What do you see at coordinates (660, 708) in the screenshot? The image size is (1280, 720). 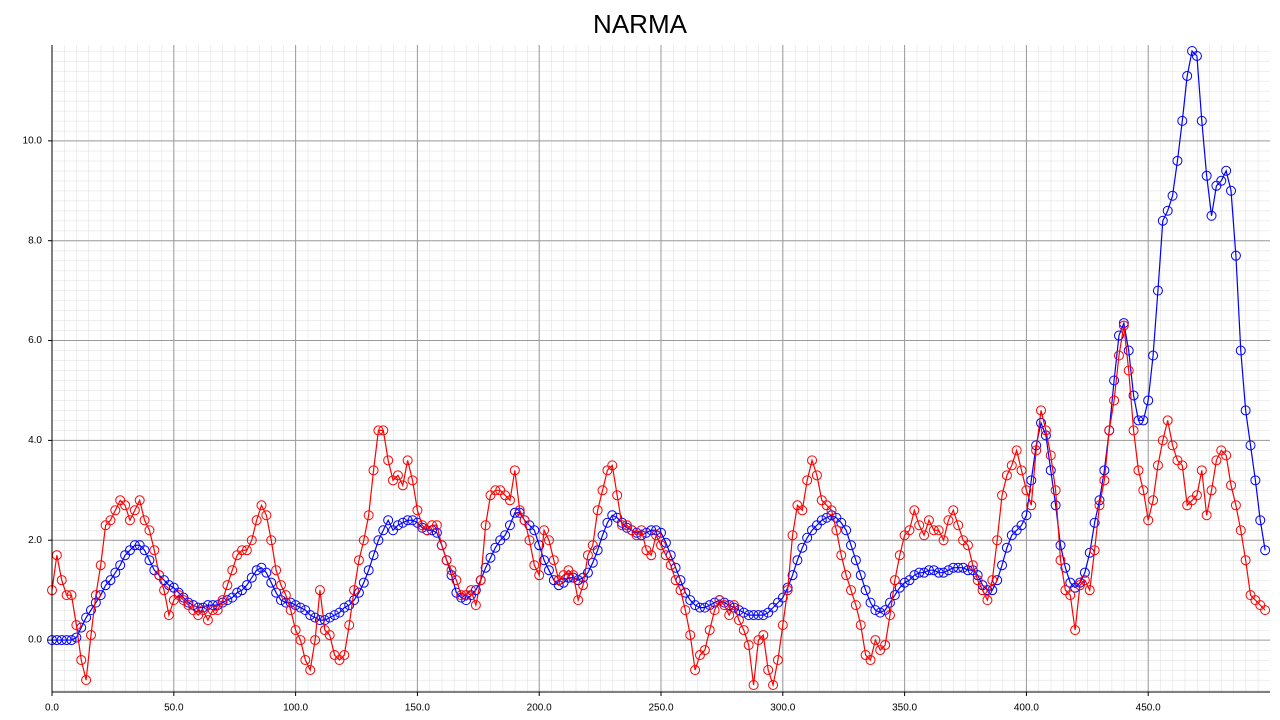 I see `x-tick-label: 250.0` at bounding box center [660, 708].